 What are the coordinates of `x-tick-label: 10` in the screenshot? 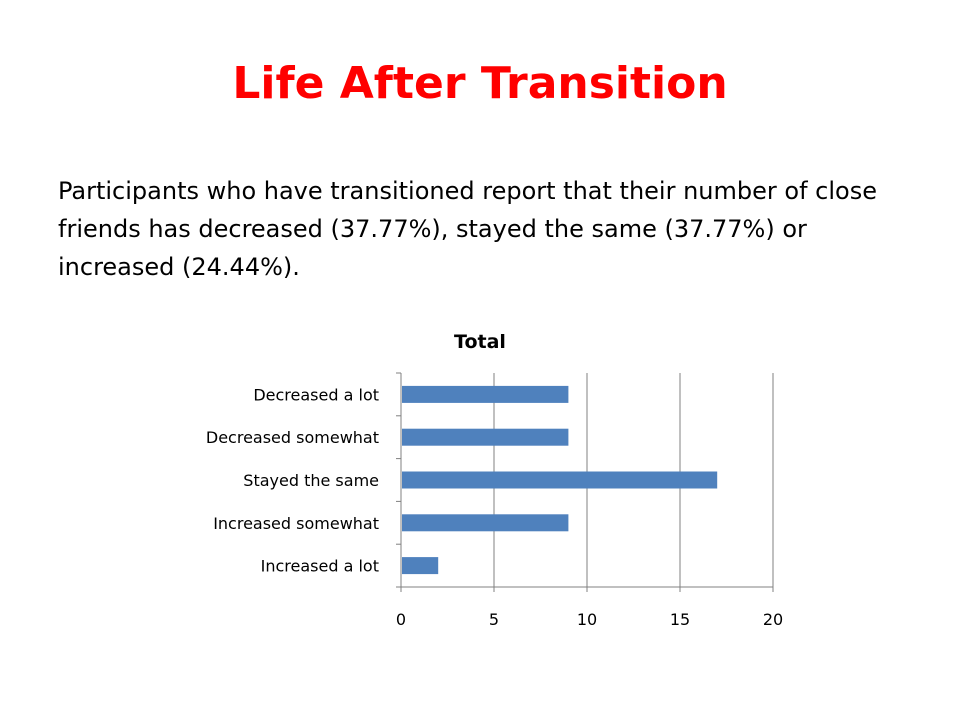 It's located at (587, 619).